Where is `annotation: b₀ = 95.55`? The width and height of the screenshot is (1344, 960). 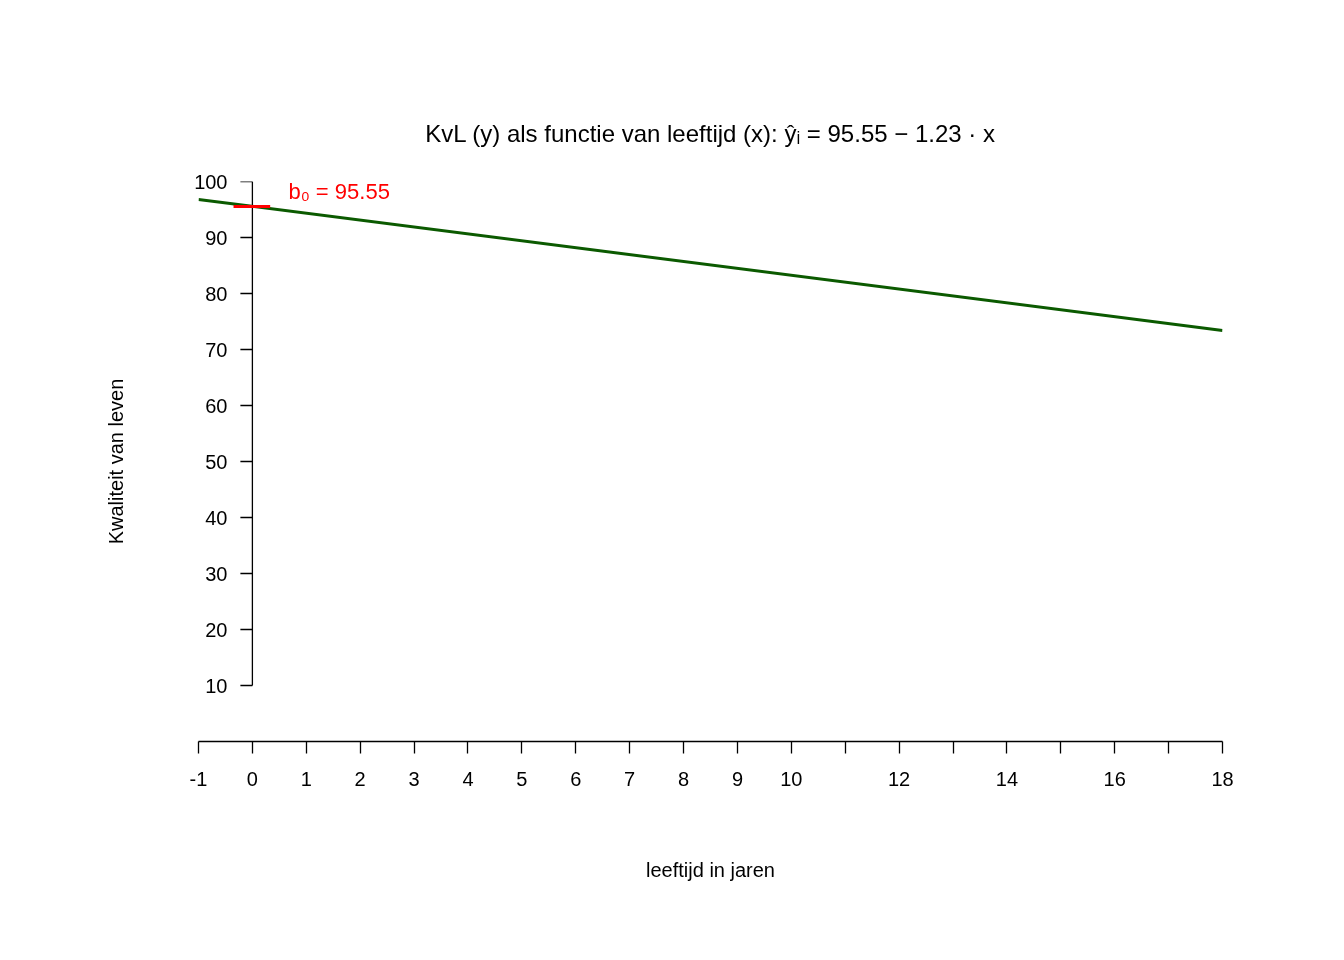 annotation: b₀ = 95.55 is located at coordinates (339, 192).